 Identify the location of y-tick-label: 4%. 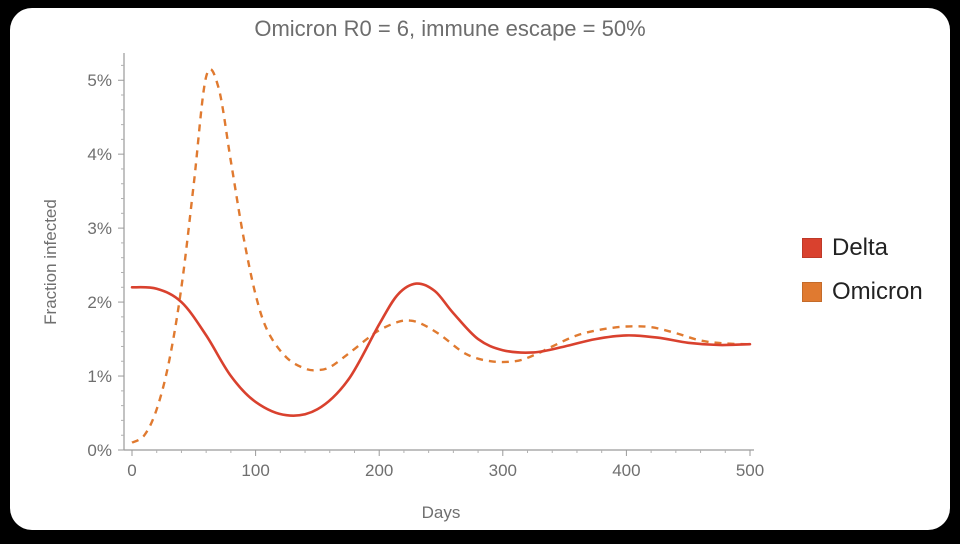
(99, 154).